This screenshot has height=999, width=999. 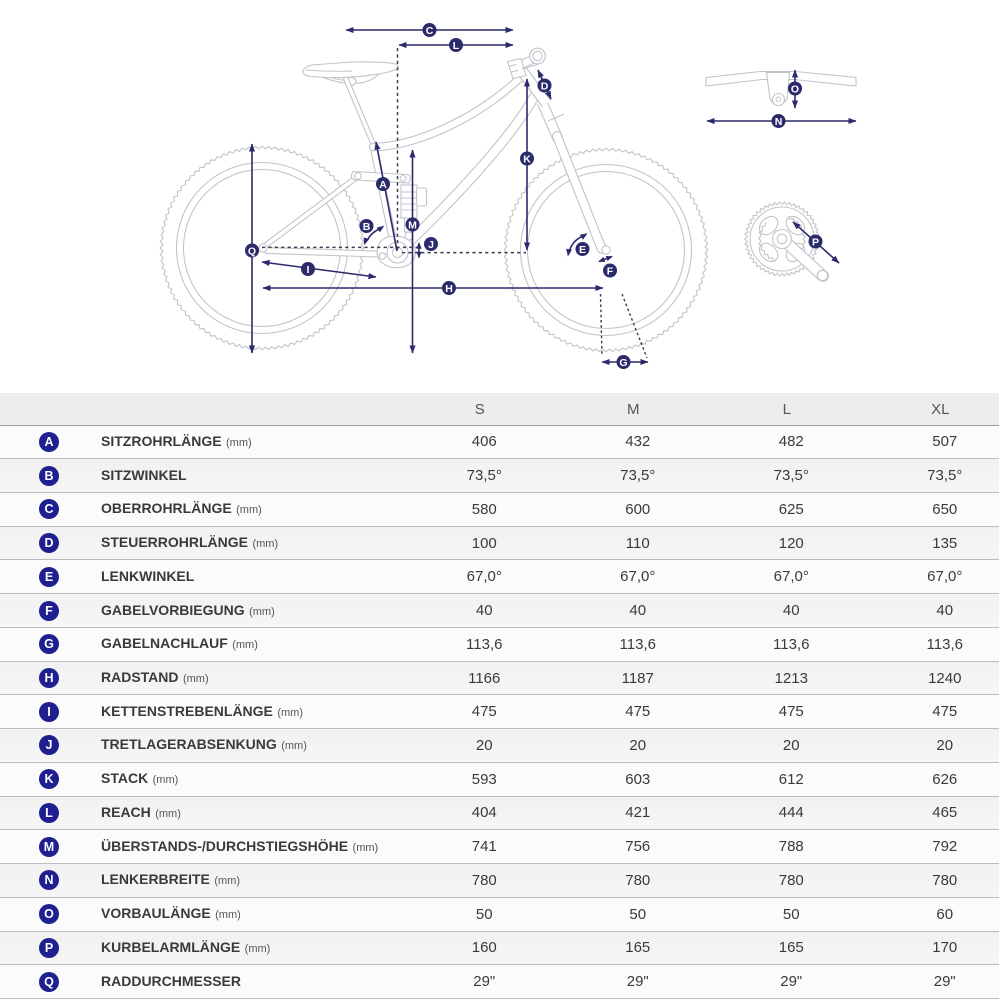 What do you see at coordinates (610, 271) in the screenshot?
I see `svg-text: F` at bounding box center [610, 271].